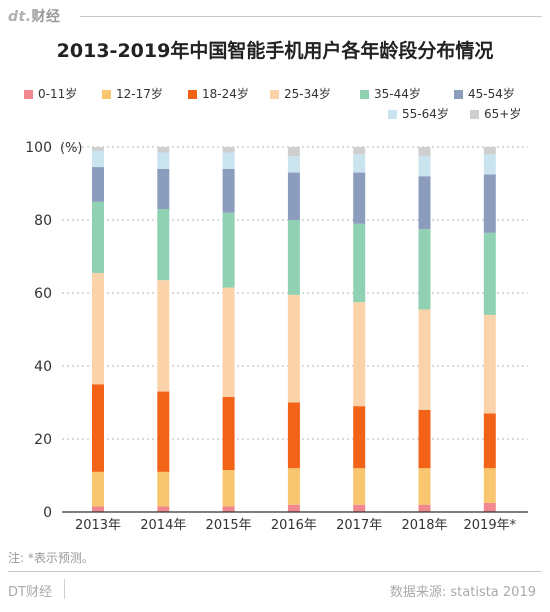  What do you see at coordinates (139, 94) in the screenshot?
I see `legend-label: 12-17岁` at bounding box center [139, 94].